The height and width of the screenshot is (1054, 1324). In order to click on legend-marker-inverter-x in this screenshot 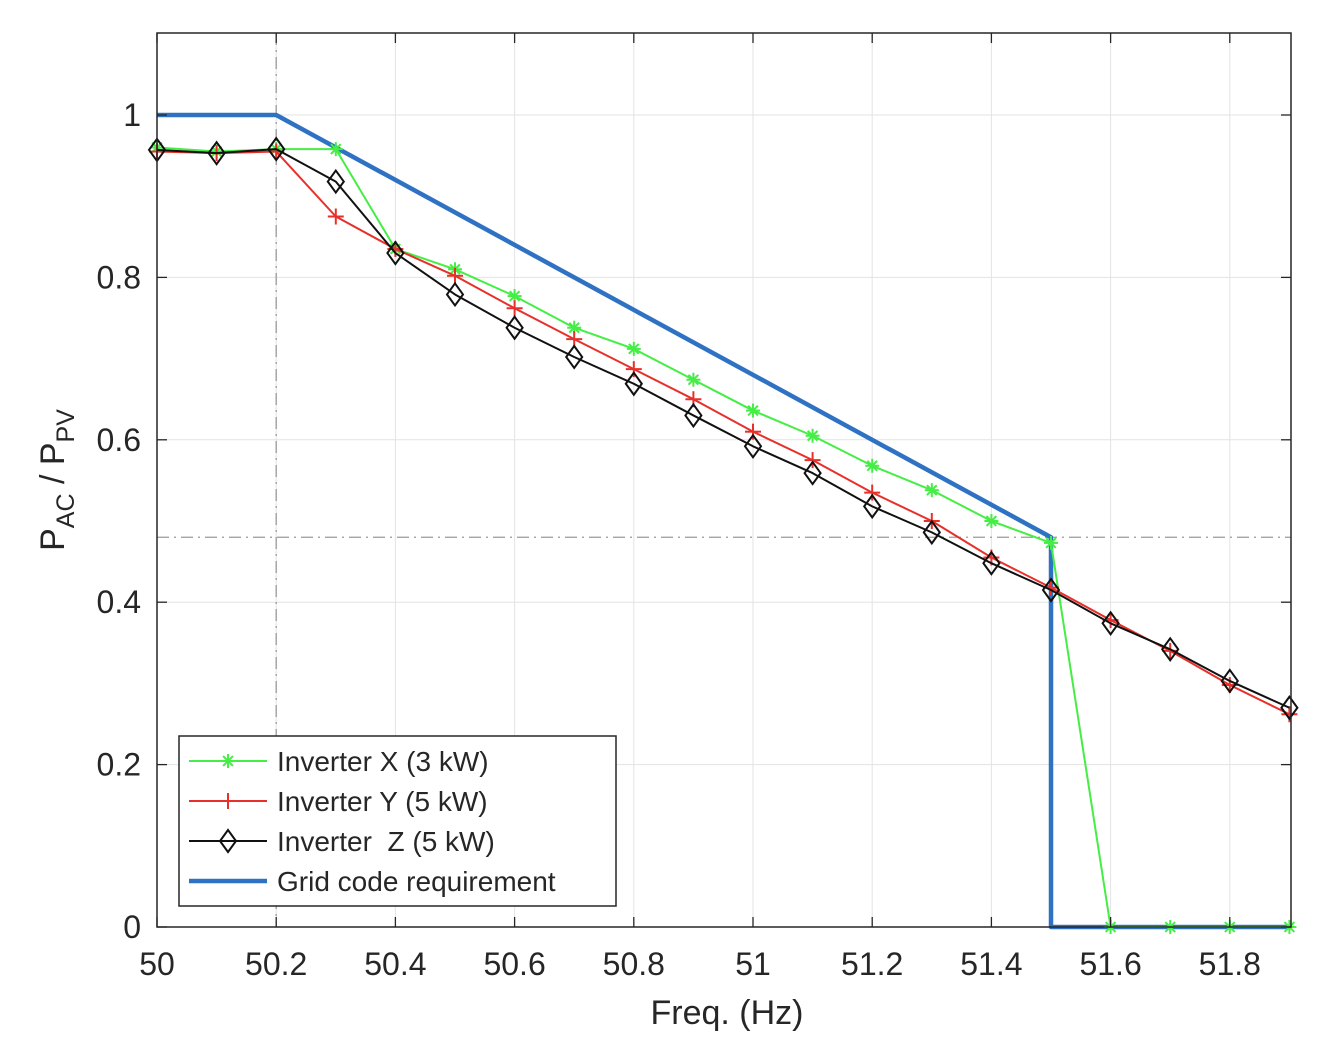, I will do `click(228, 761)`.